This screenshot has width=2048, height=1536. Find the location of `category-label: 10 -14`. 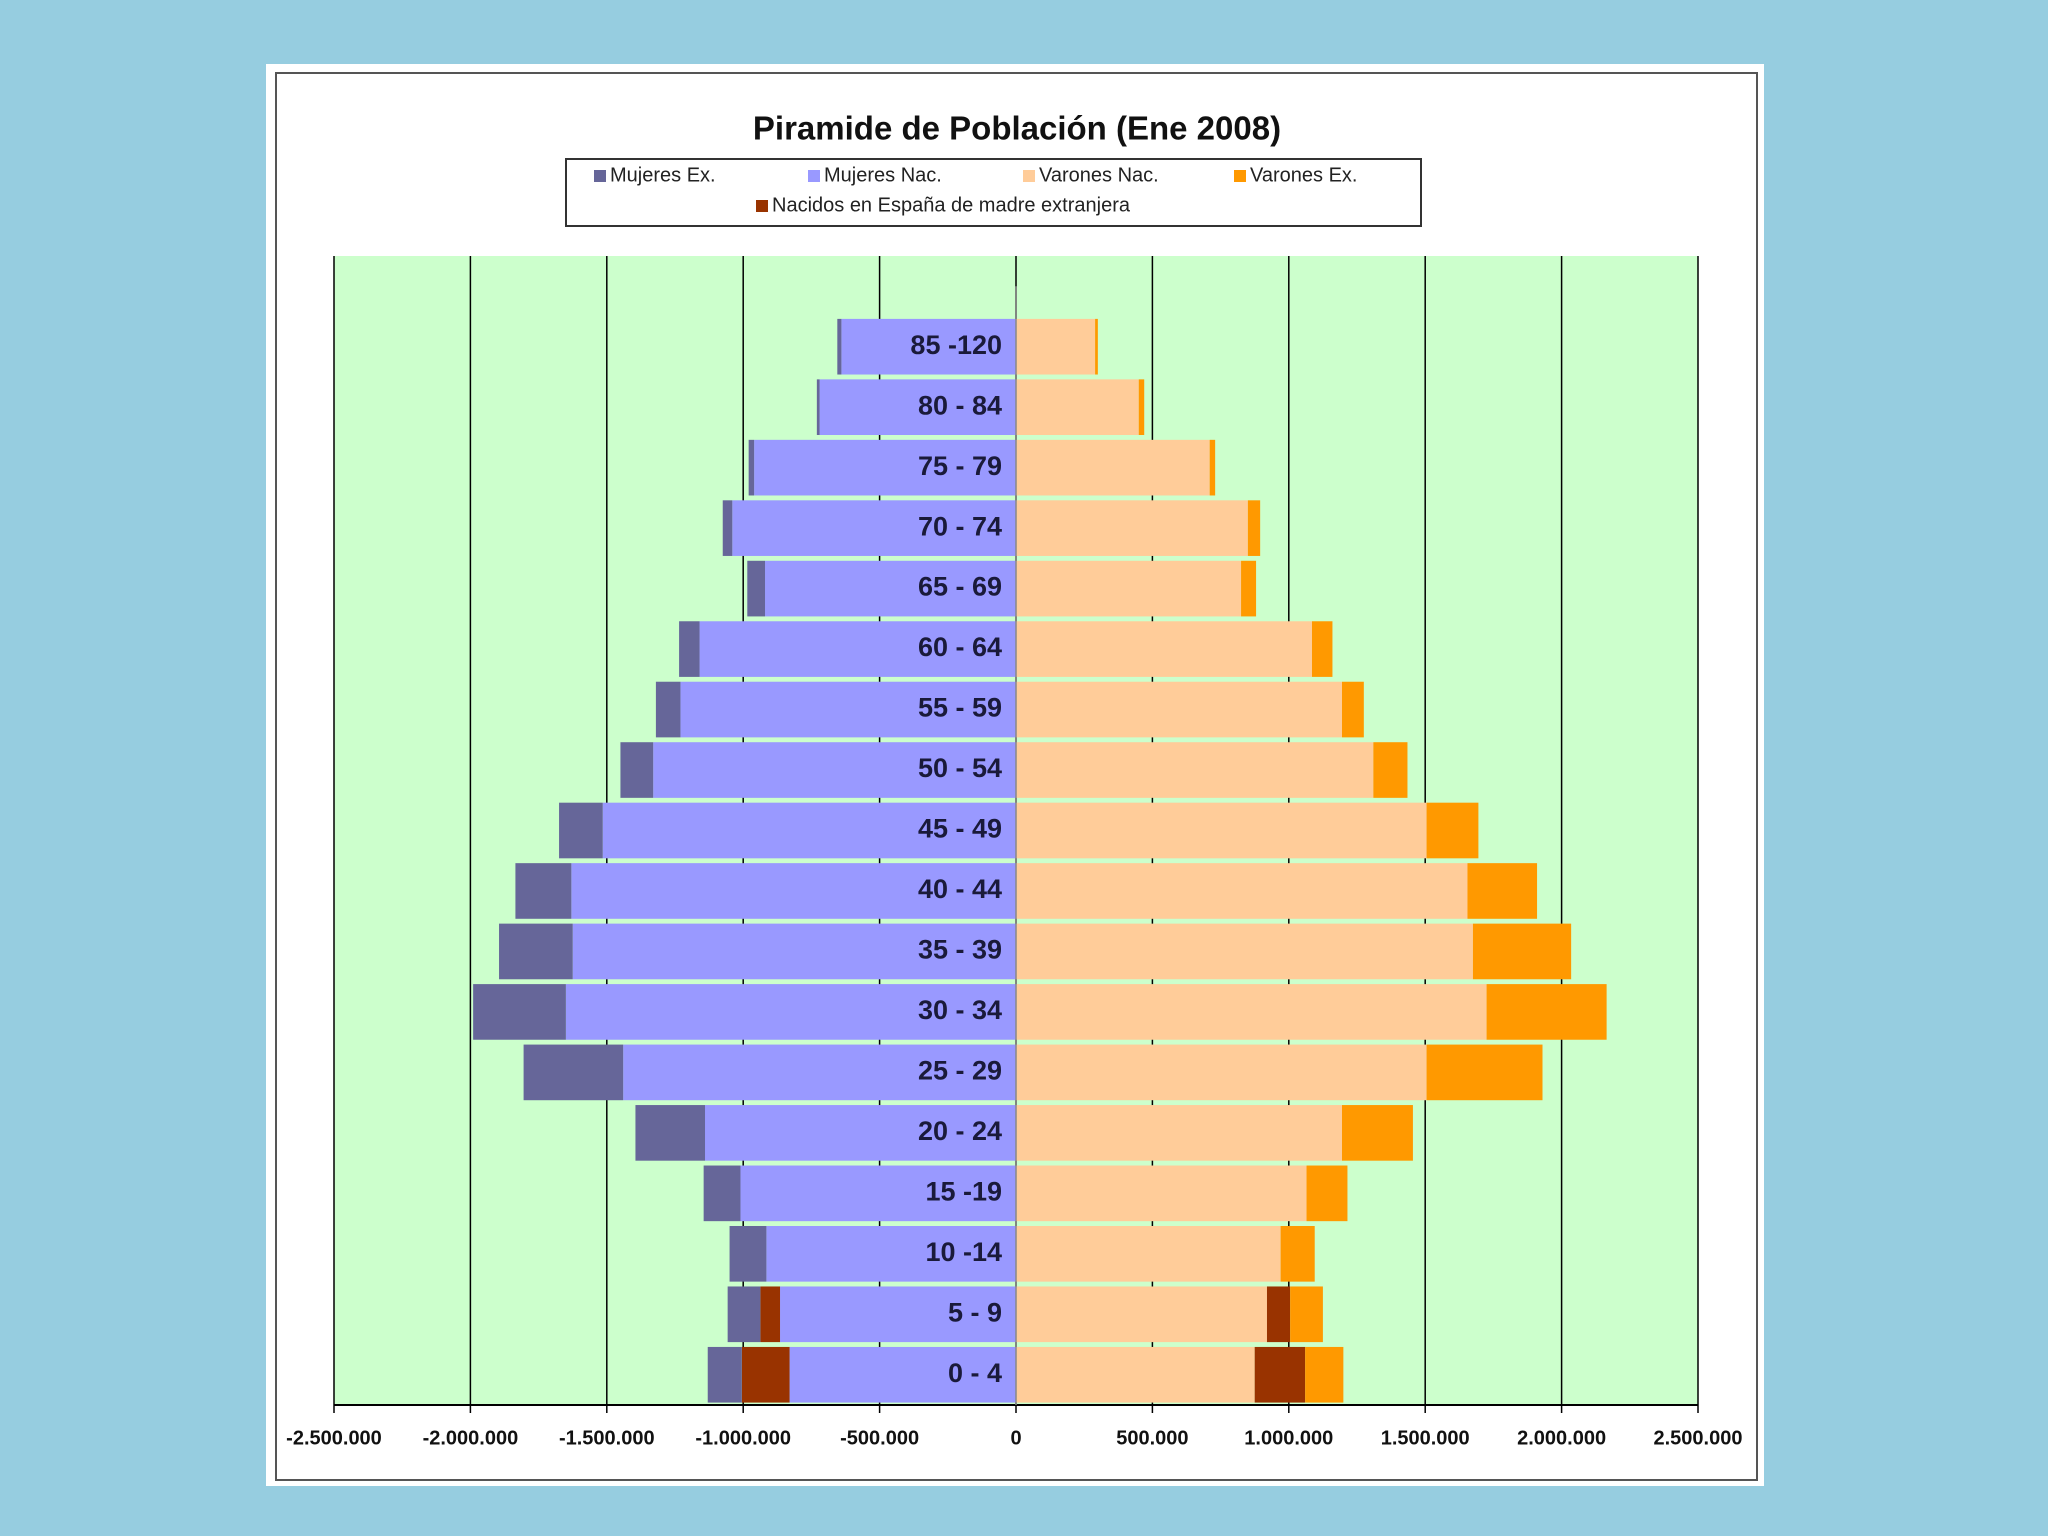

category-label: 10 -14 is located at coordinates (963, 1252).